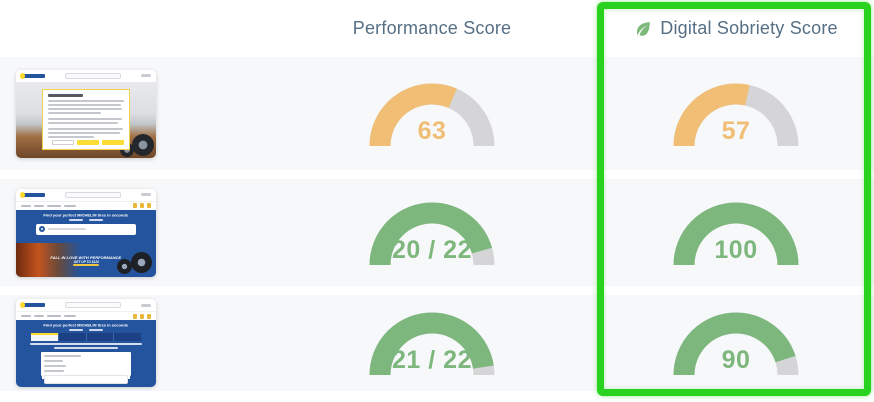 Image resolution: width=874 pixels, height=402 pixels. I want to click on site-hero-photo, so click(86, 119).